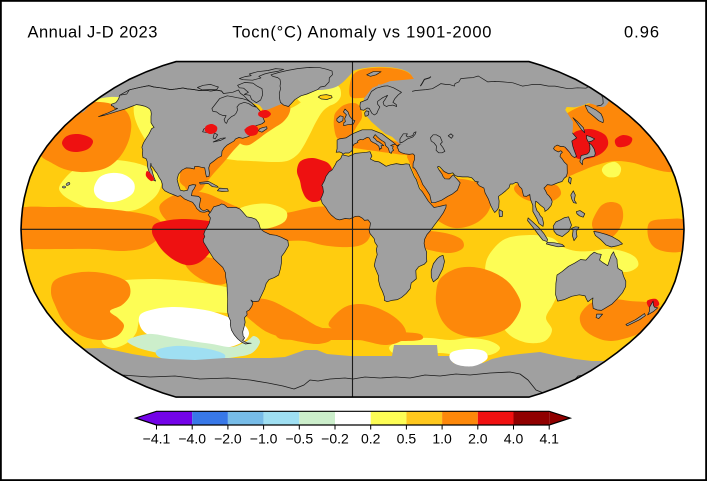  I want to click on svg-text: −0.5, so click(299, 439).